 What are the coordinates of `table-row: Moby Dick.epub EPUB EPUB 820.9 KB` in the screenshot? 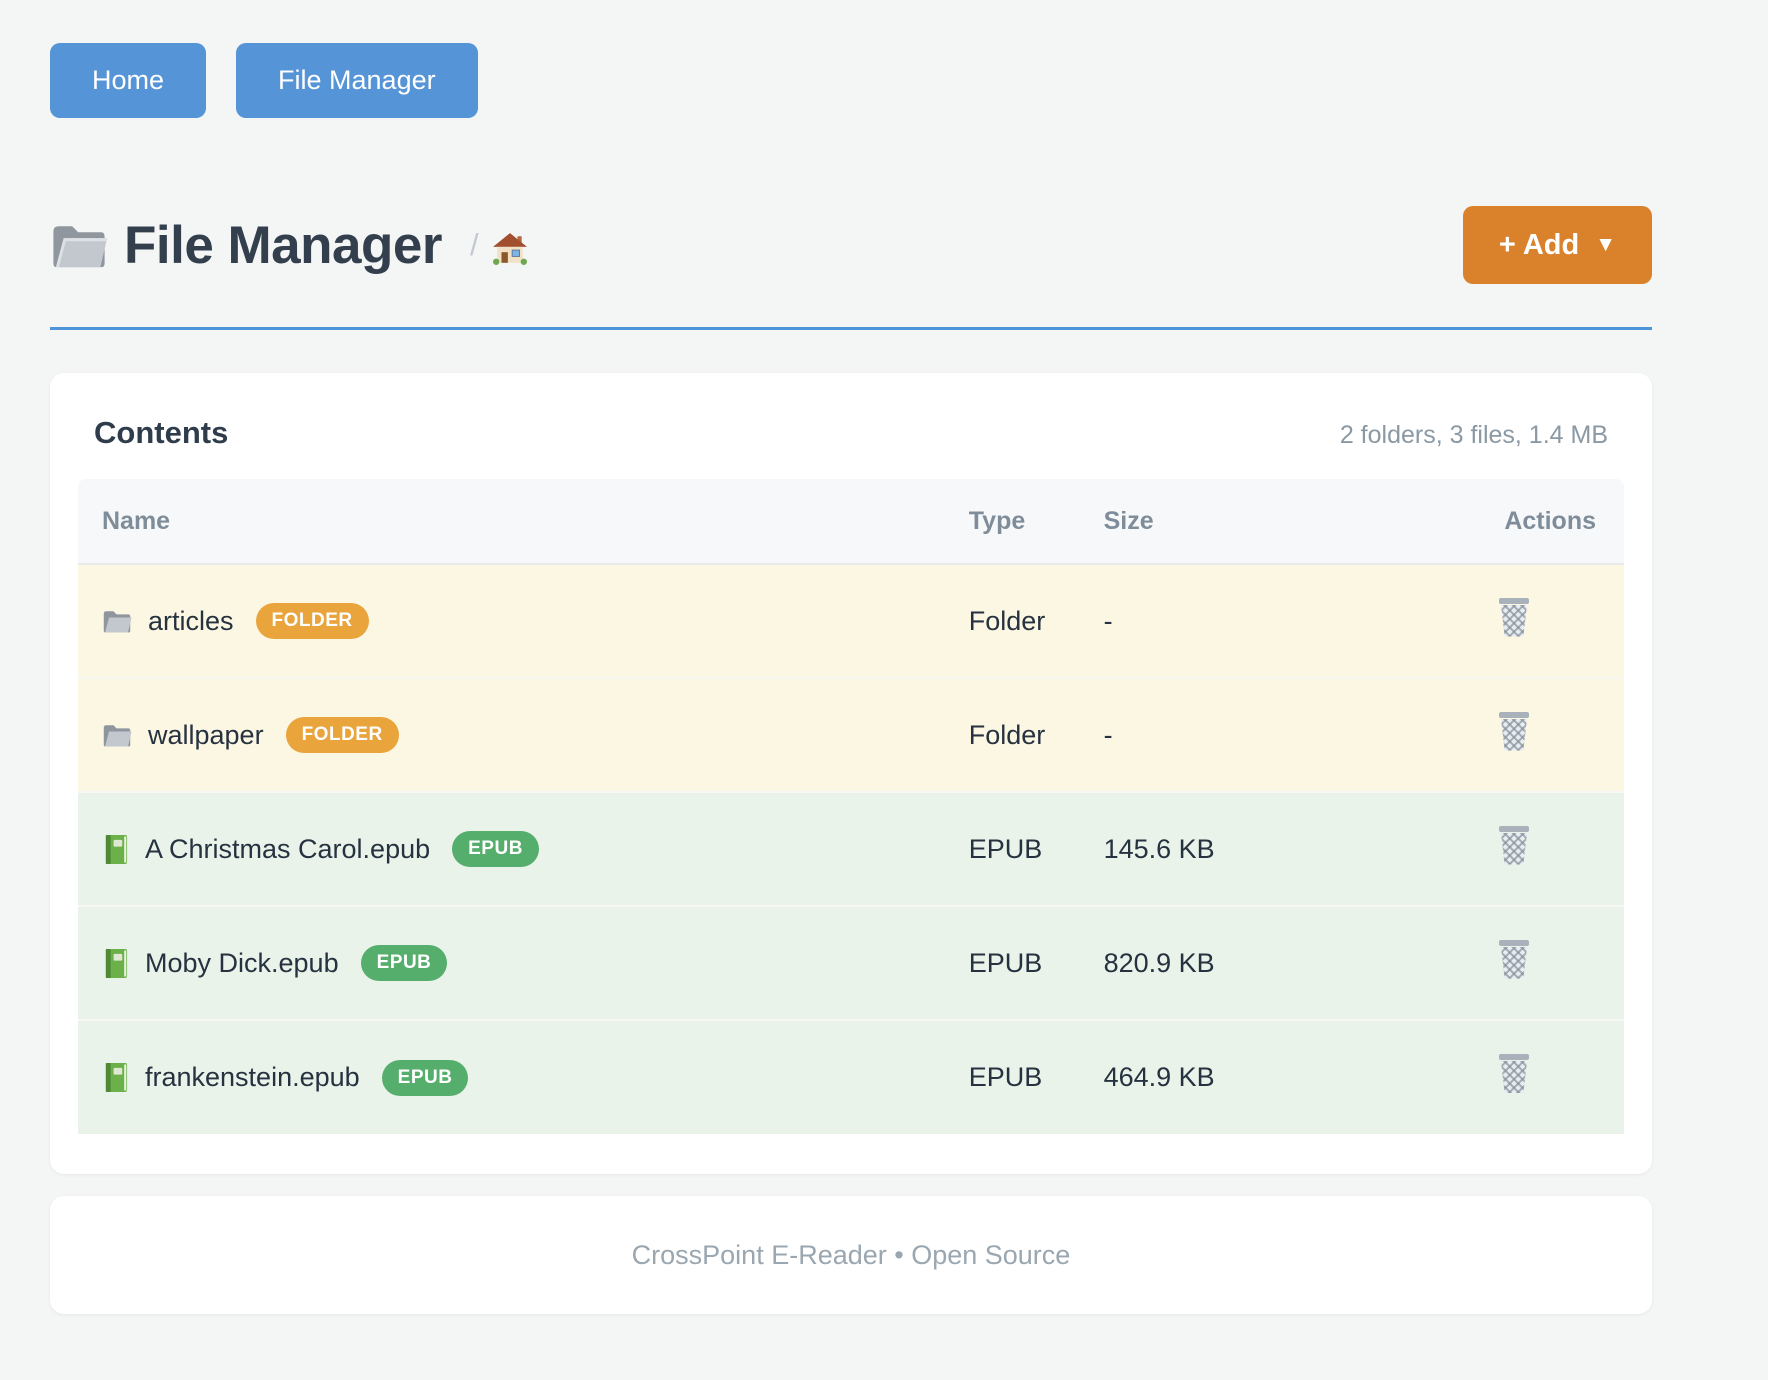 It's located at (851, 963).